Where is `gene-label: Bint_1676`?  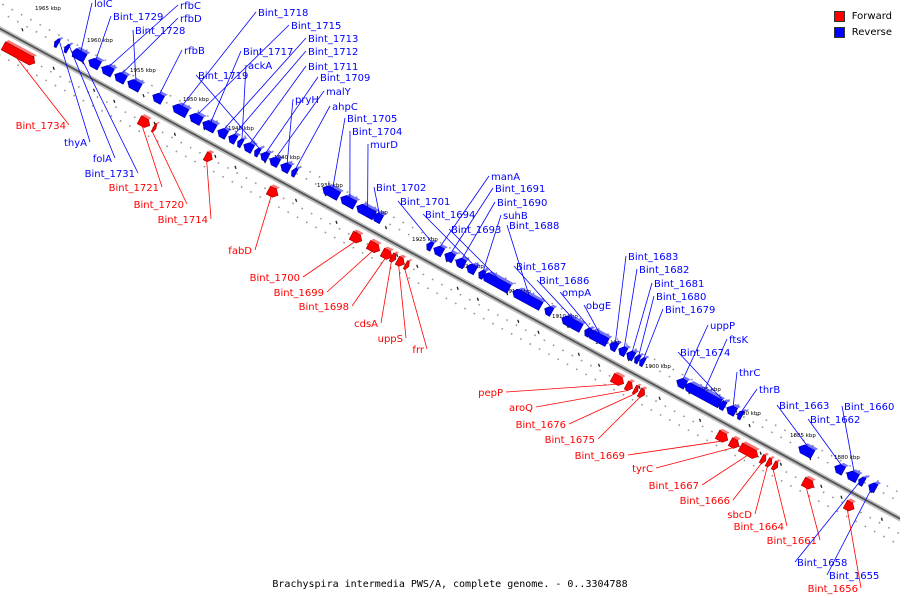
gene-label: Bint_1676 is located at coordinates (541, 425).